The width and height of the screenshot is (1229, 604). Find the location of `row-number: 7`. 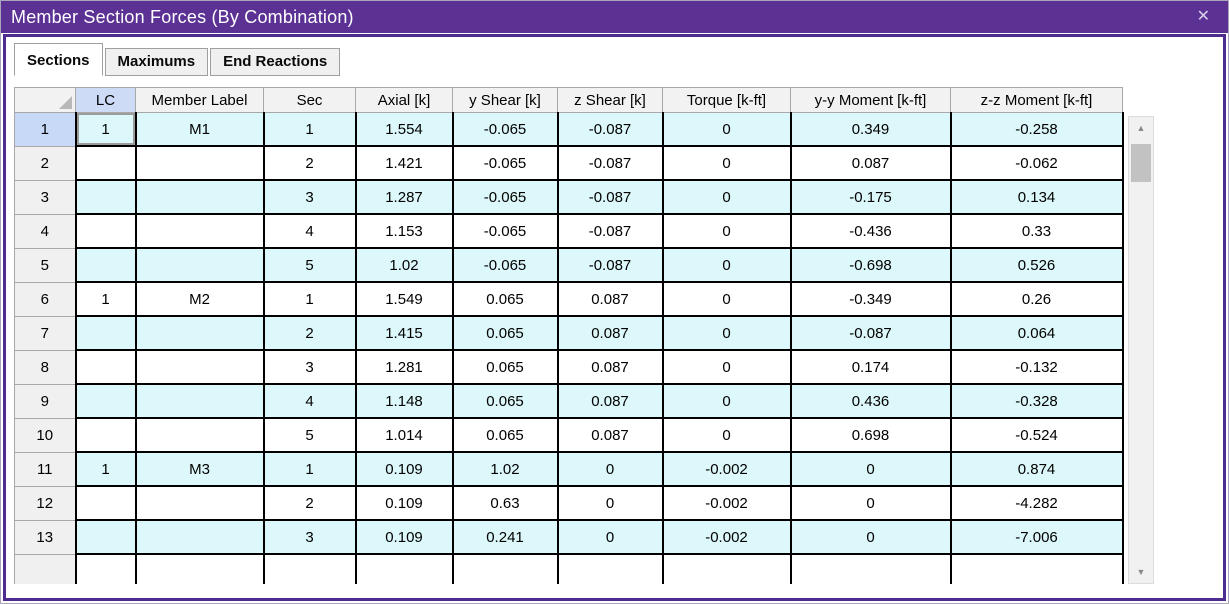

row-number: 7 is located at coordinates (45, 333).